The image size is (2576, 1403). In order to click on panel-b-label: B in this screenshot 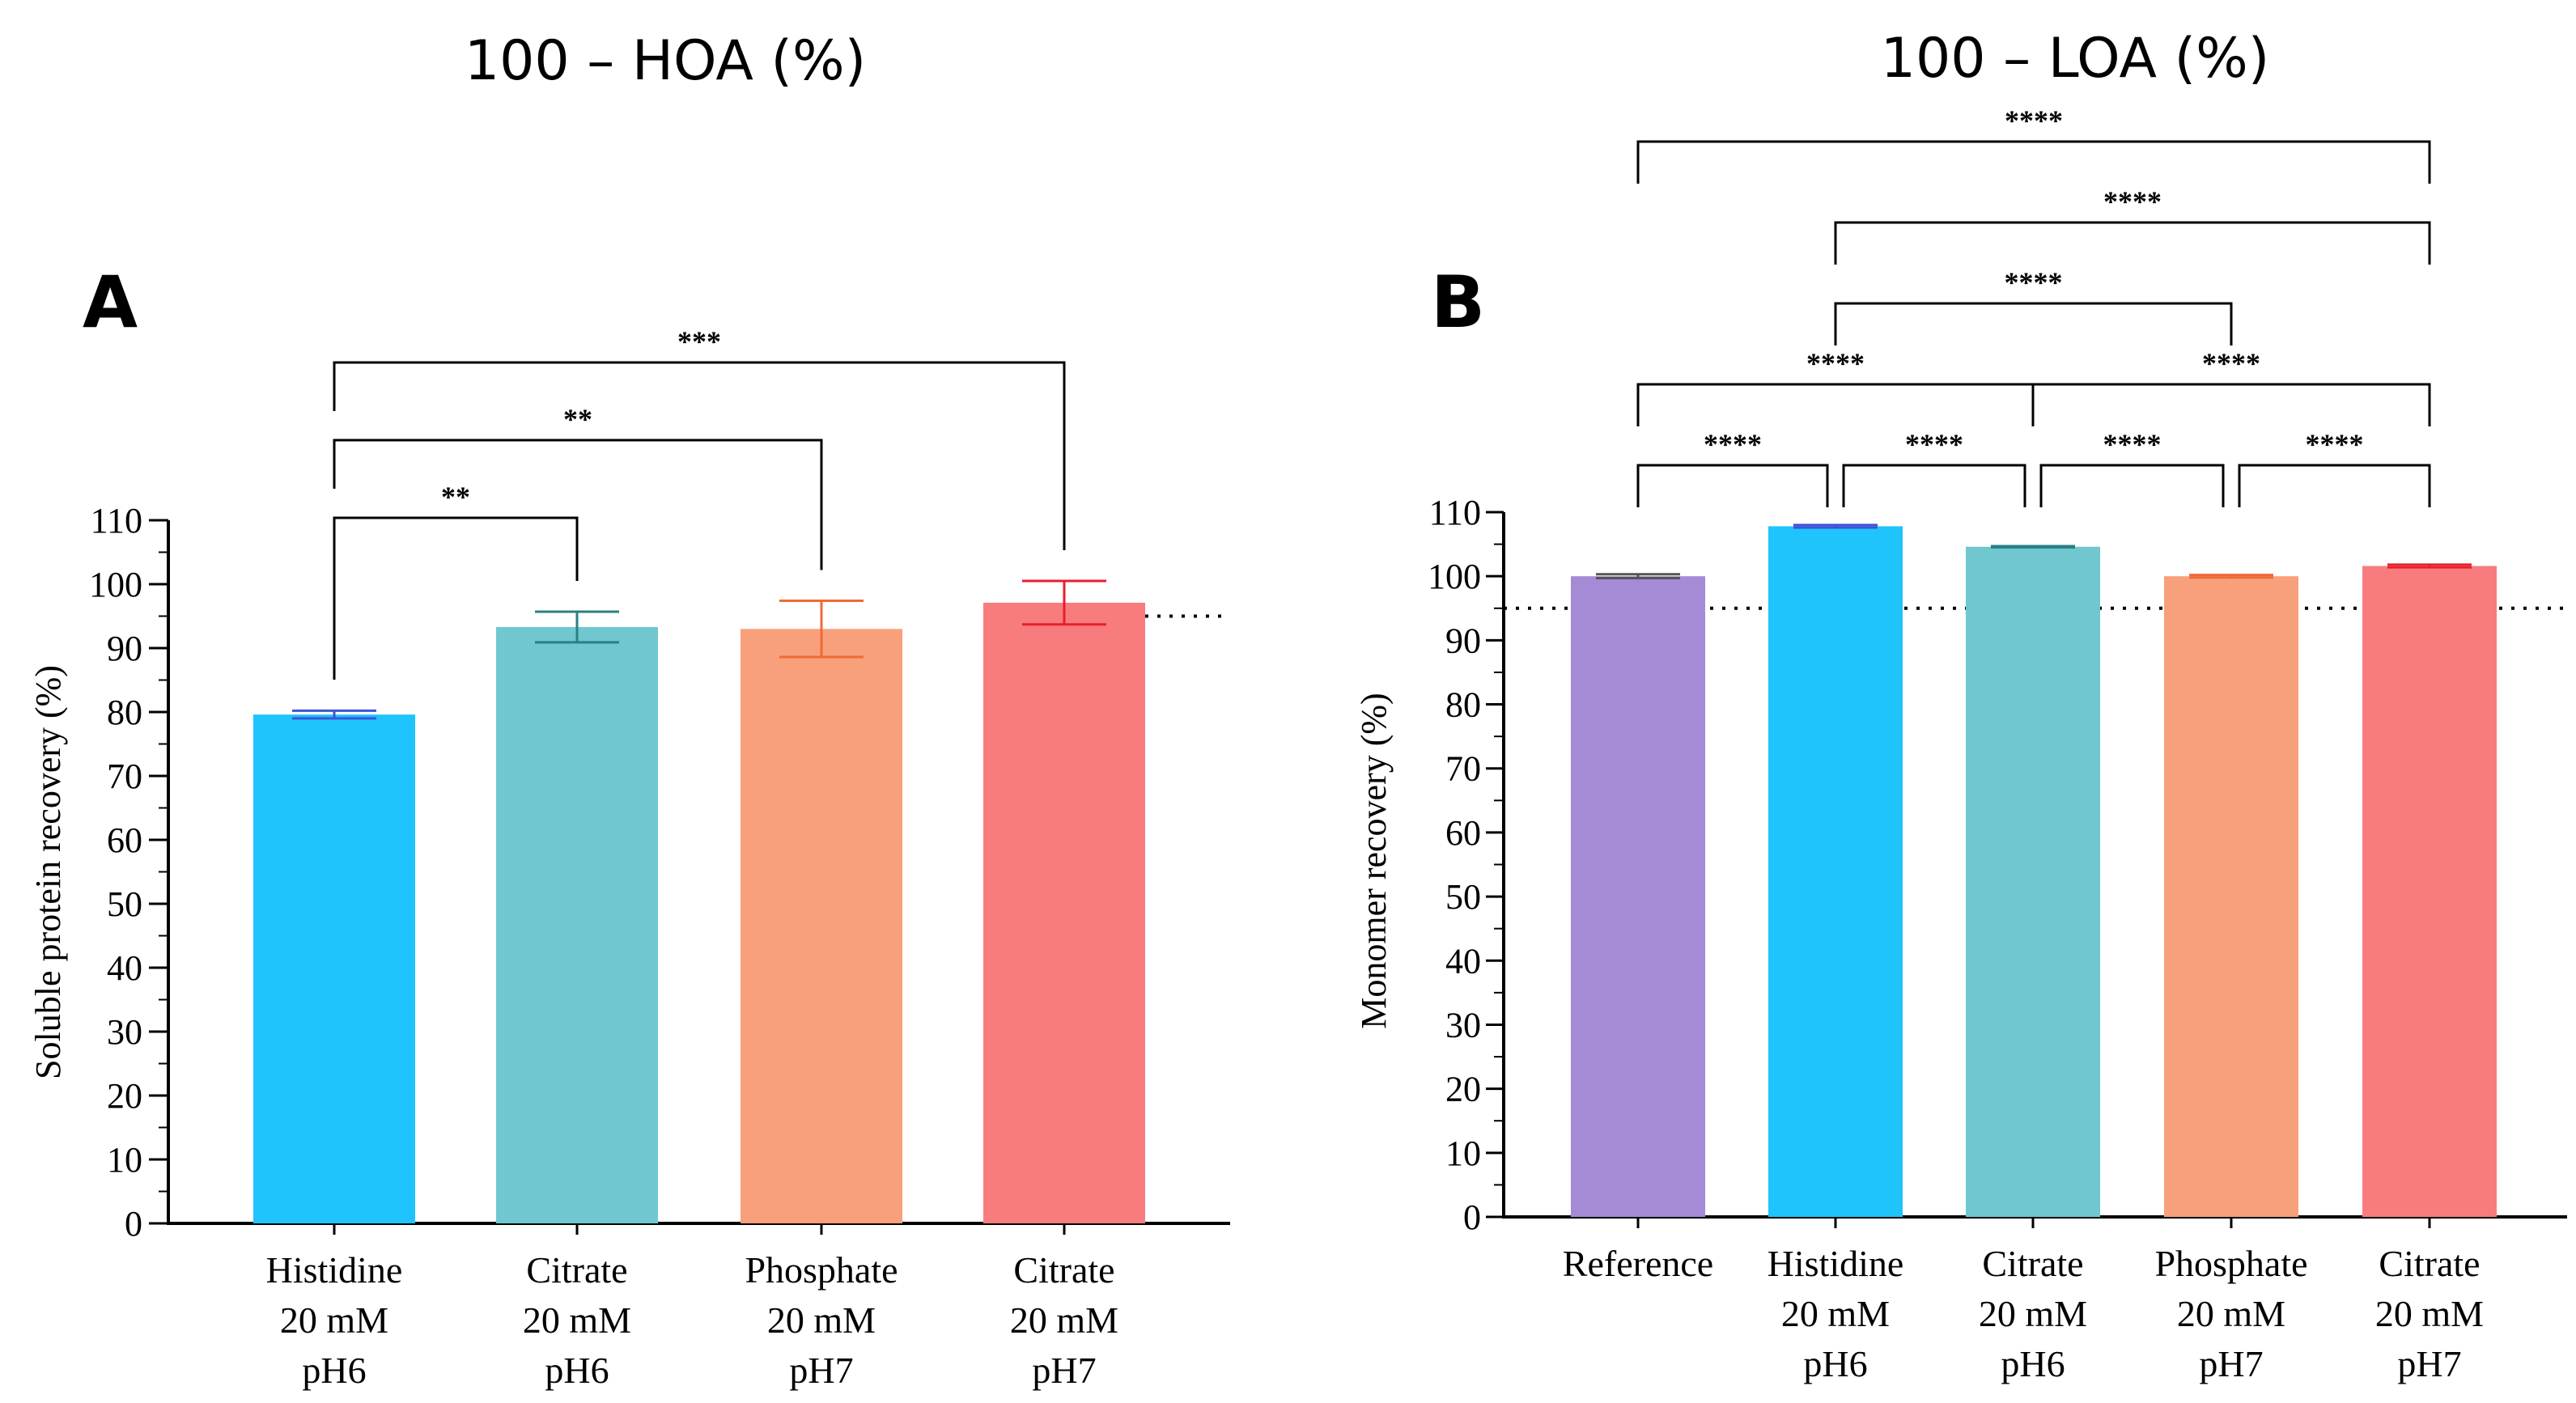, I will do `click(1458, 302)`.